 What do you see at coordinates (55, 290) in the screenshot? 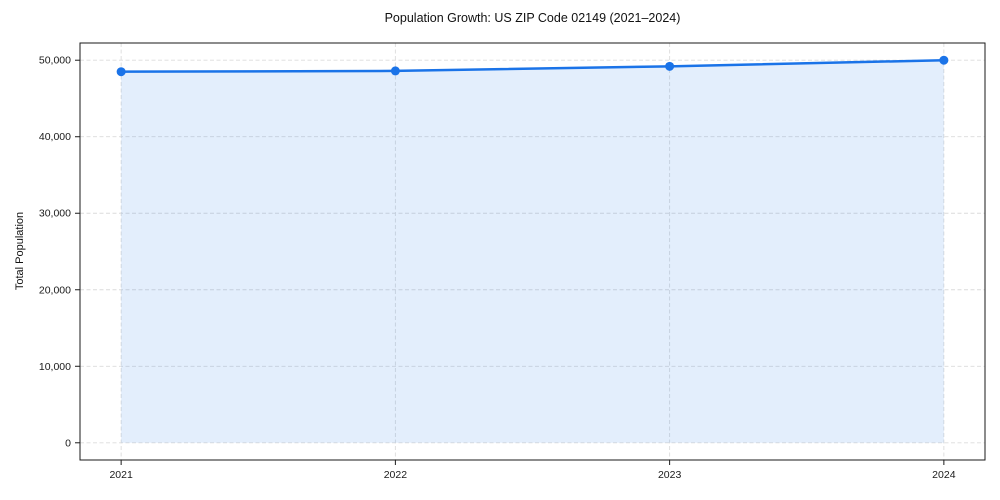
I see `y-tick-label: 20,000` at bounding box center [55, 290].